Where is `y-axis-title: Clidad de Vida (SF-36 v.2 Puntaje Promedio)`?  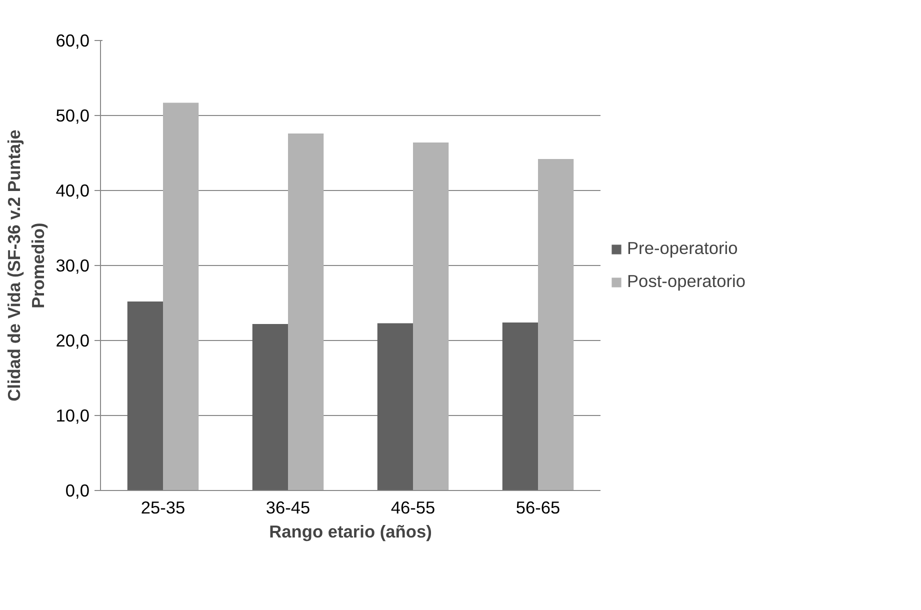
y-axis-title: Clidad de Vida (SF-36 v.2 Puntaje Promedio) is located at coordinates (26, 265).